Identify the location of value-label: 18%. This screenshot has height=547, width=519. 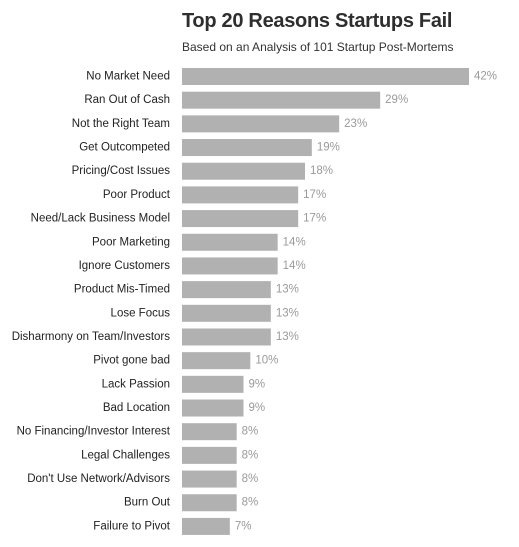
(321, 171).